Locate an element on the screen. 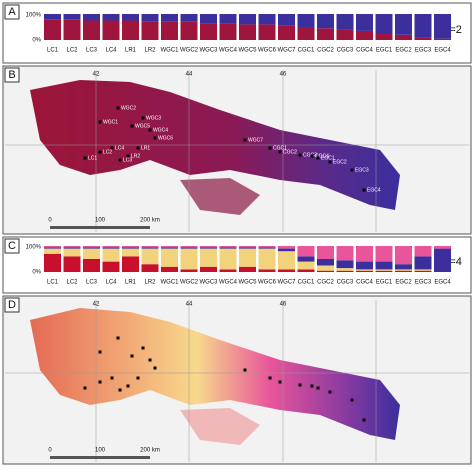 The image size is (474, 472). population-label: EGC2 is located at coordinates (403, 51).